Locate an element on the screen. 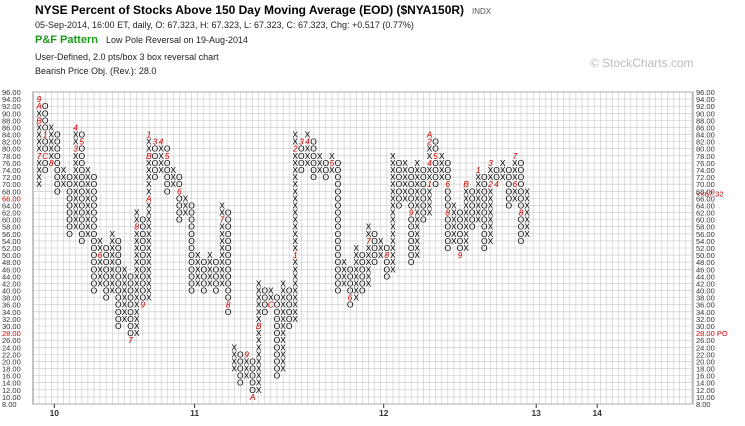 The image size is (745, 426). month-marker: C is located at coordinates (45, 156).